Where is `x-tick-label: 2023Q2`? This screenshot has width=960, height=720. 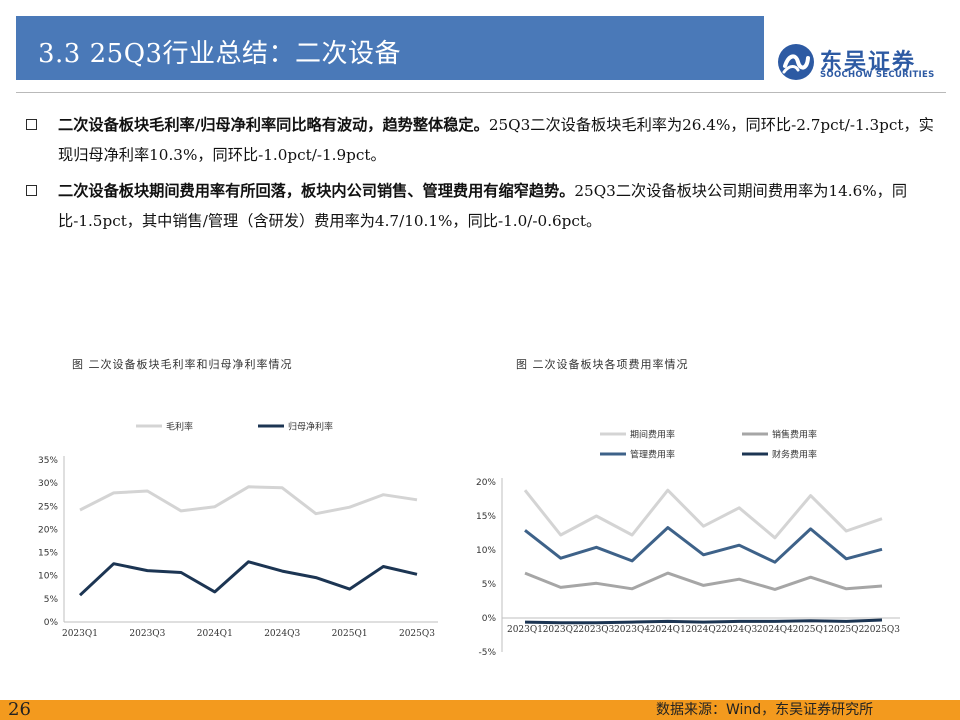 x-tick-label: 2023Q2 is located at coordinates (561, 630).